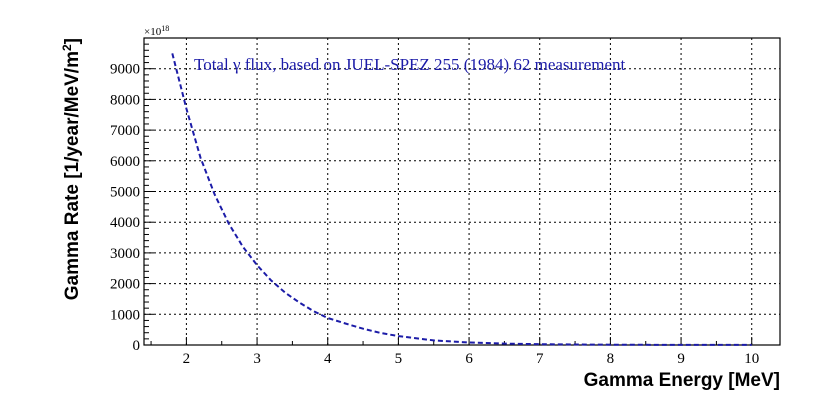  Describe the element at coordinates (611, 359) in the screenshot. I see `x-tick-label: 8` at that location.